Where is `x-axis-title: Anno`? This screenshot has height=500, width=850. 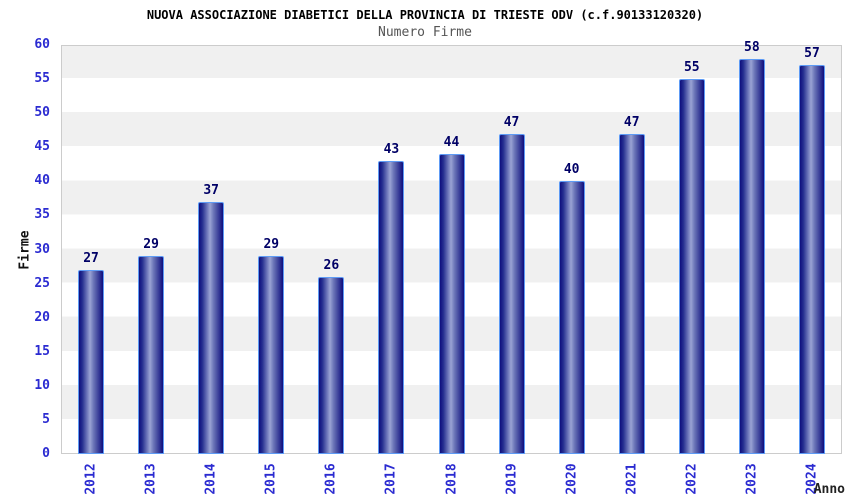 x-axis-title: Anno is located at coordinates (829, 489).